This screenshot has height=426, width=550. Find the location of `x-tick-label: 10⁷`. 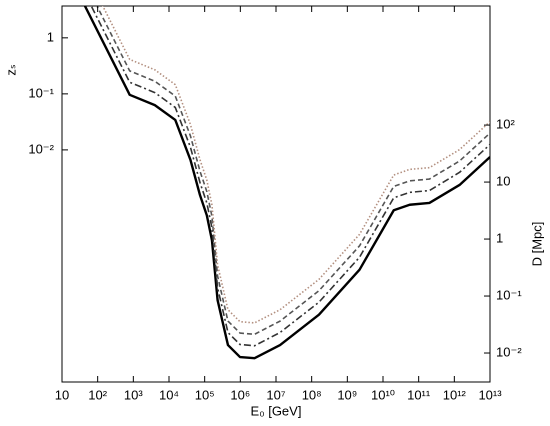

x-tick-label: 10⁷ is located at coordinates (275, 394).